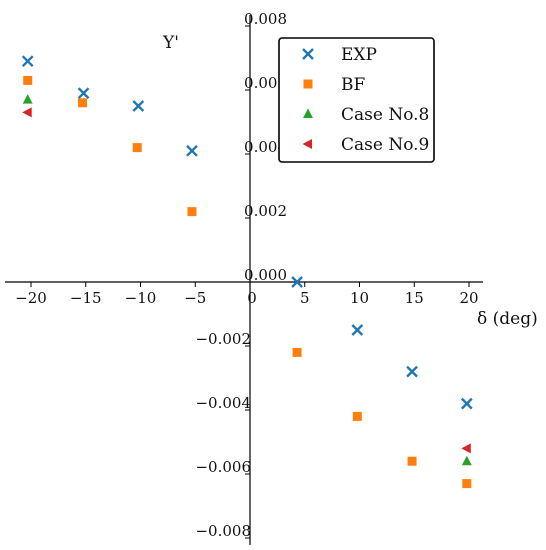  Describe the element at coordinates (507, 319) in the screenshot. I see `x-axis-label: δ (deg)` at that location.